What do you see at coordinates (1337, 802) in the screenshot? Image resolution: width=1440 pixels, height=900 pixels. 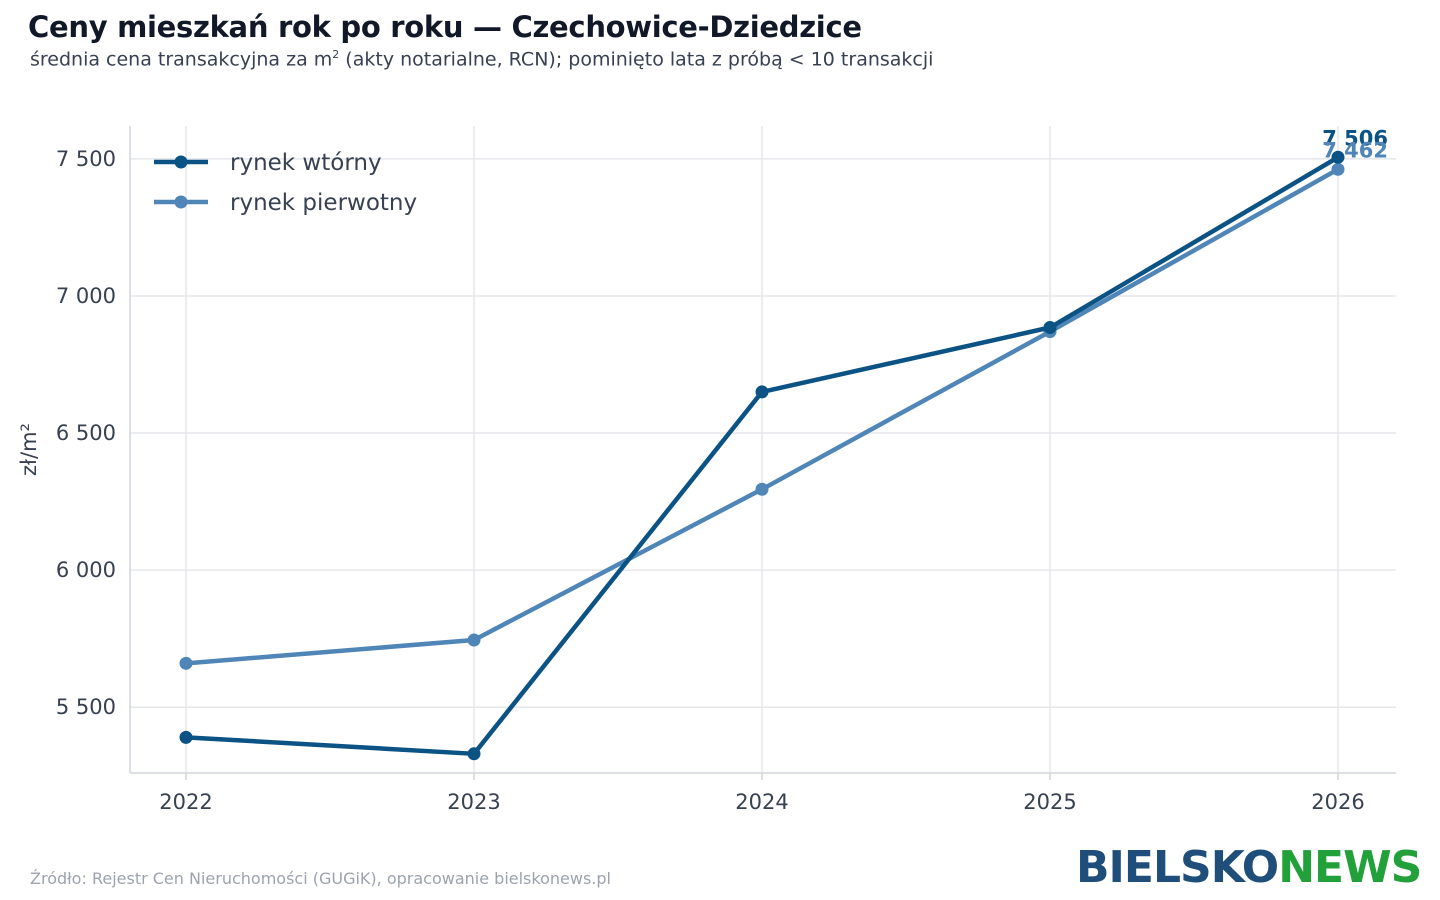 I see `x-tick-label: 2026` at bounding box center [1337, 802].